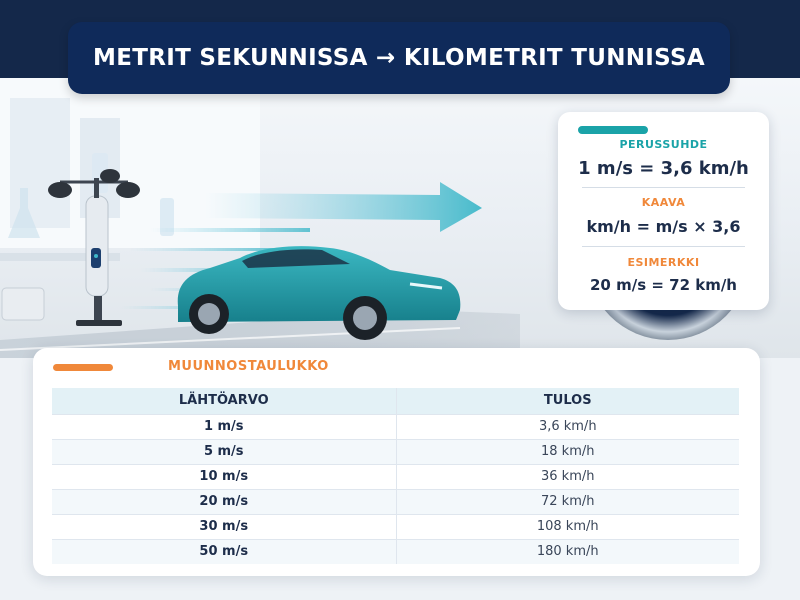 The width and height of the screenshot is (800, 600). I want to click on basic-relation-label: PERUSSUHDE, so click(663, 144).